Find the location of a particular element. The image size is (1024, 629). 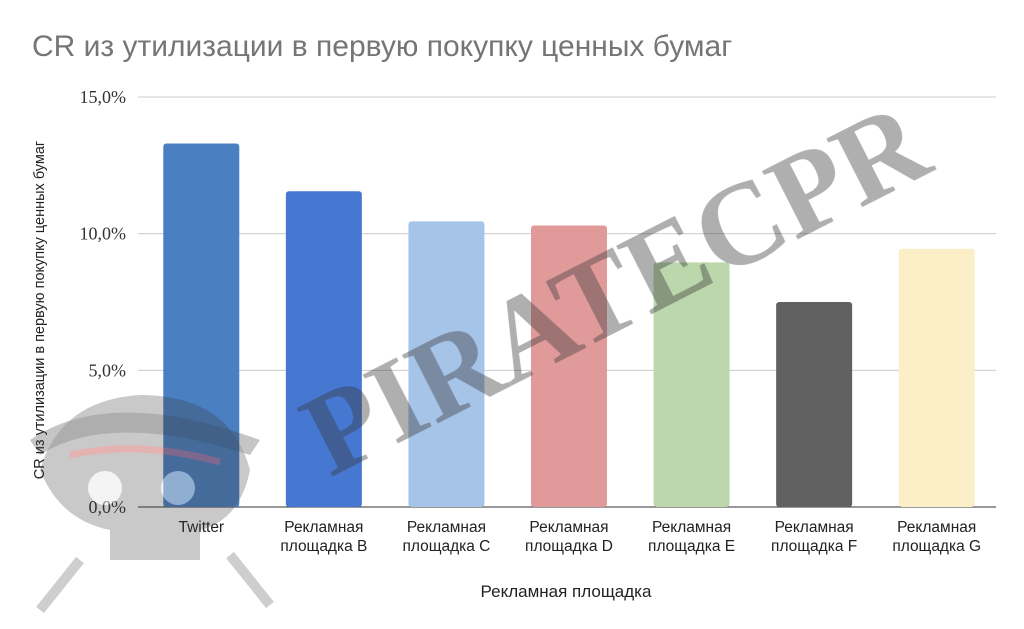

y-tick-label: 5,0% is located at coordinates (108, 370).